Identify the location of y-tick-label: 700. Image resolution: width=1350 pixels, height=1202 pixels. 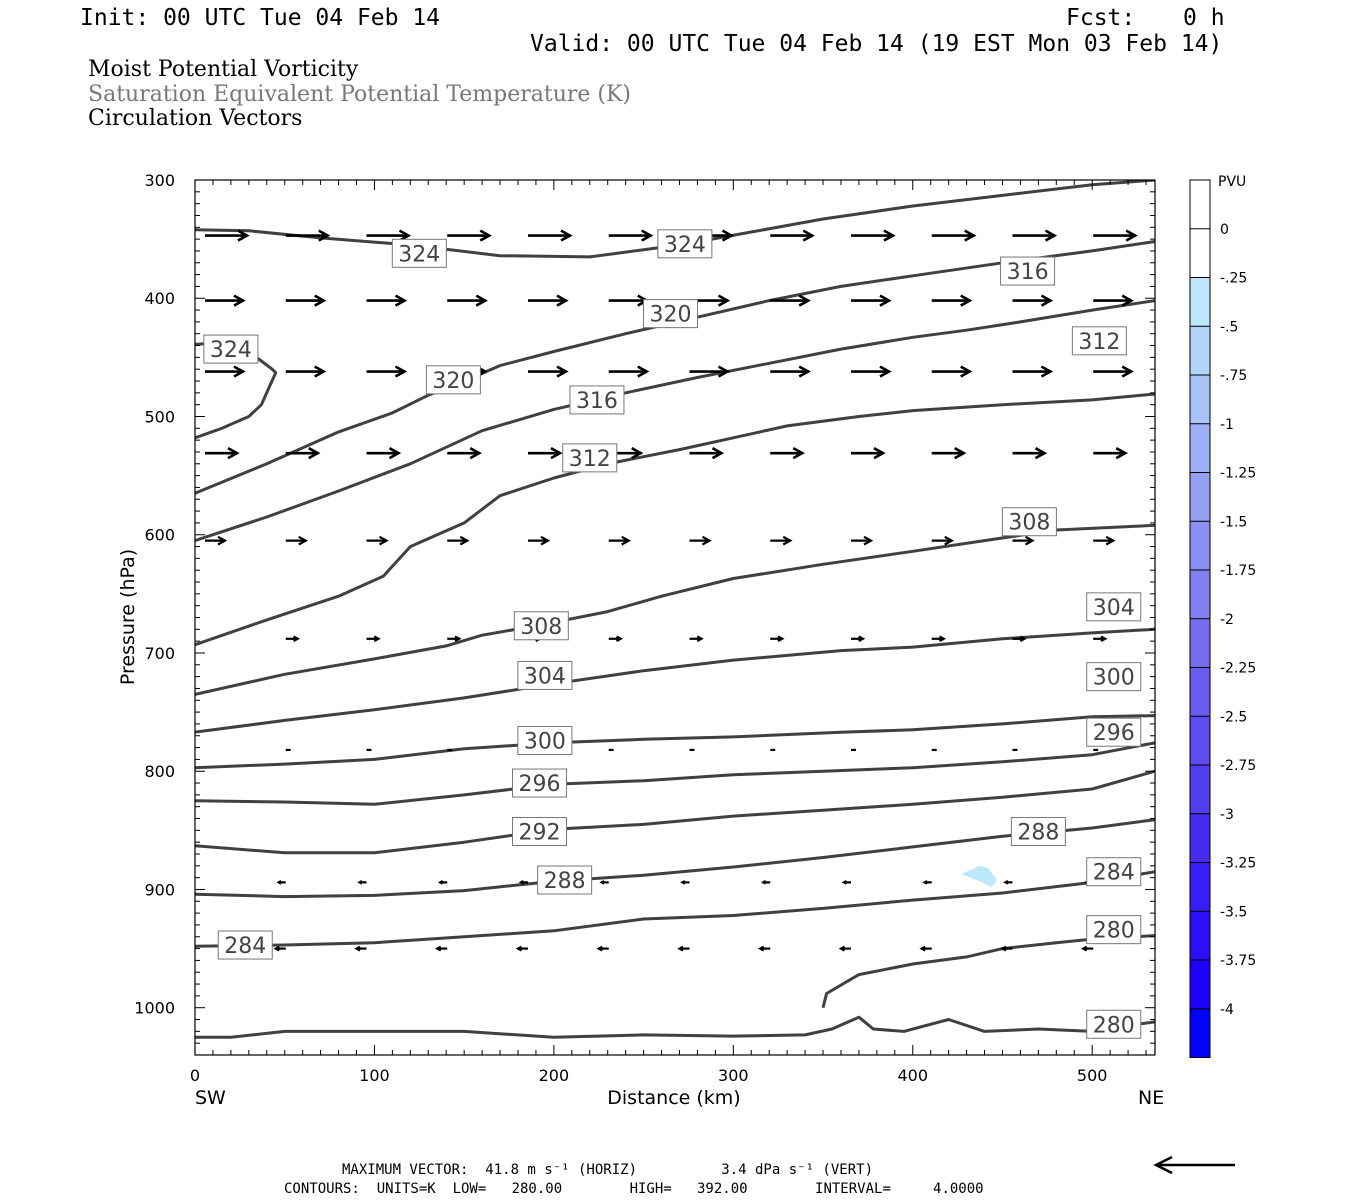
(159, 653).